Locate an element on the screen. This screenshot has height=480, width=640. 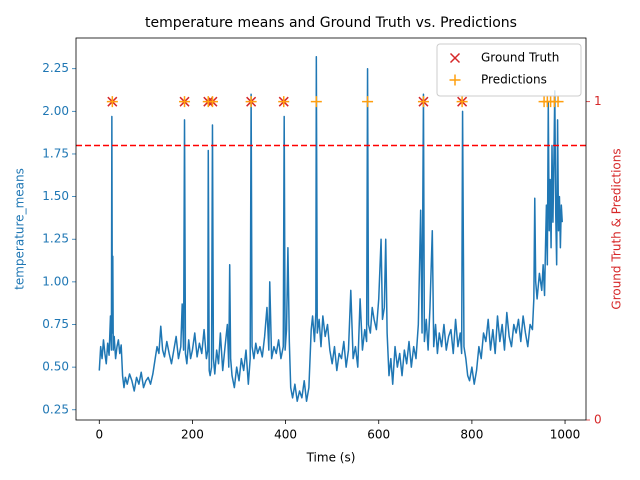
x-tick-label: 400 is located at coordinates (285, 435).